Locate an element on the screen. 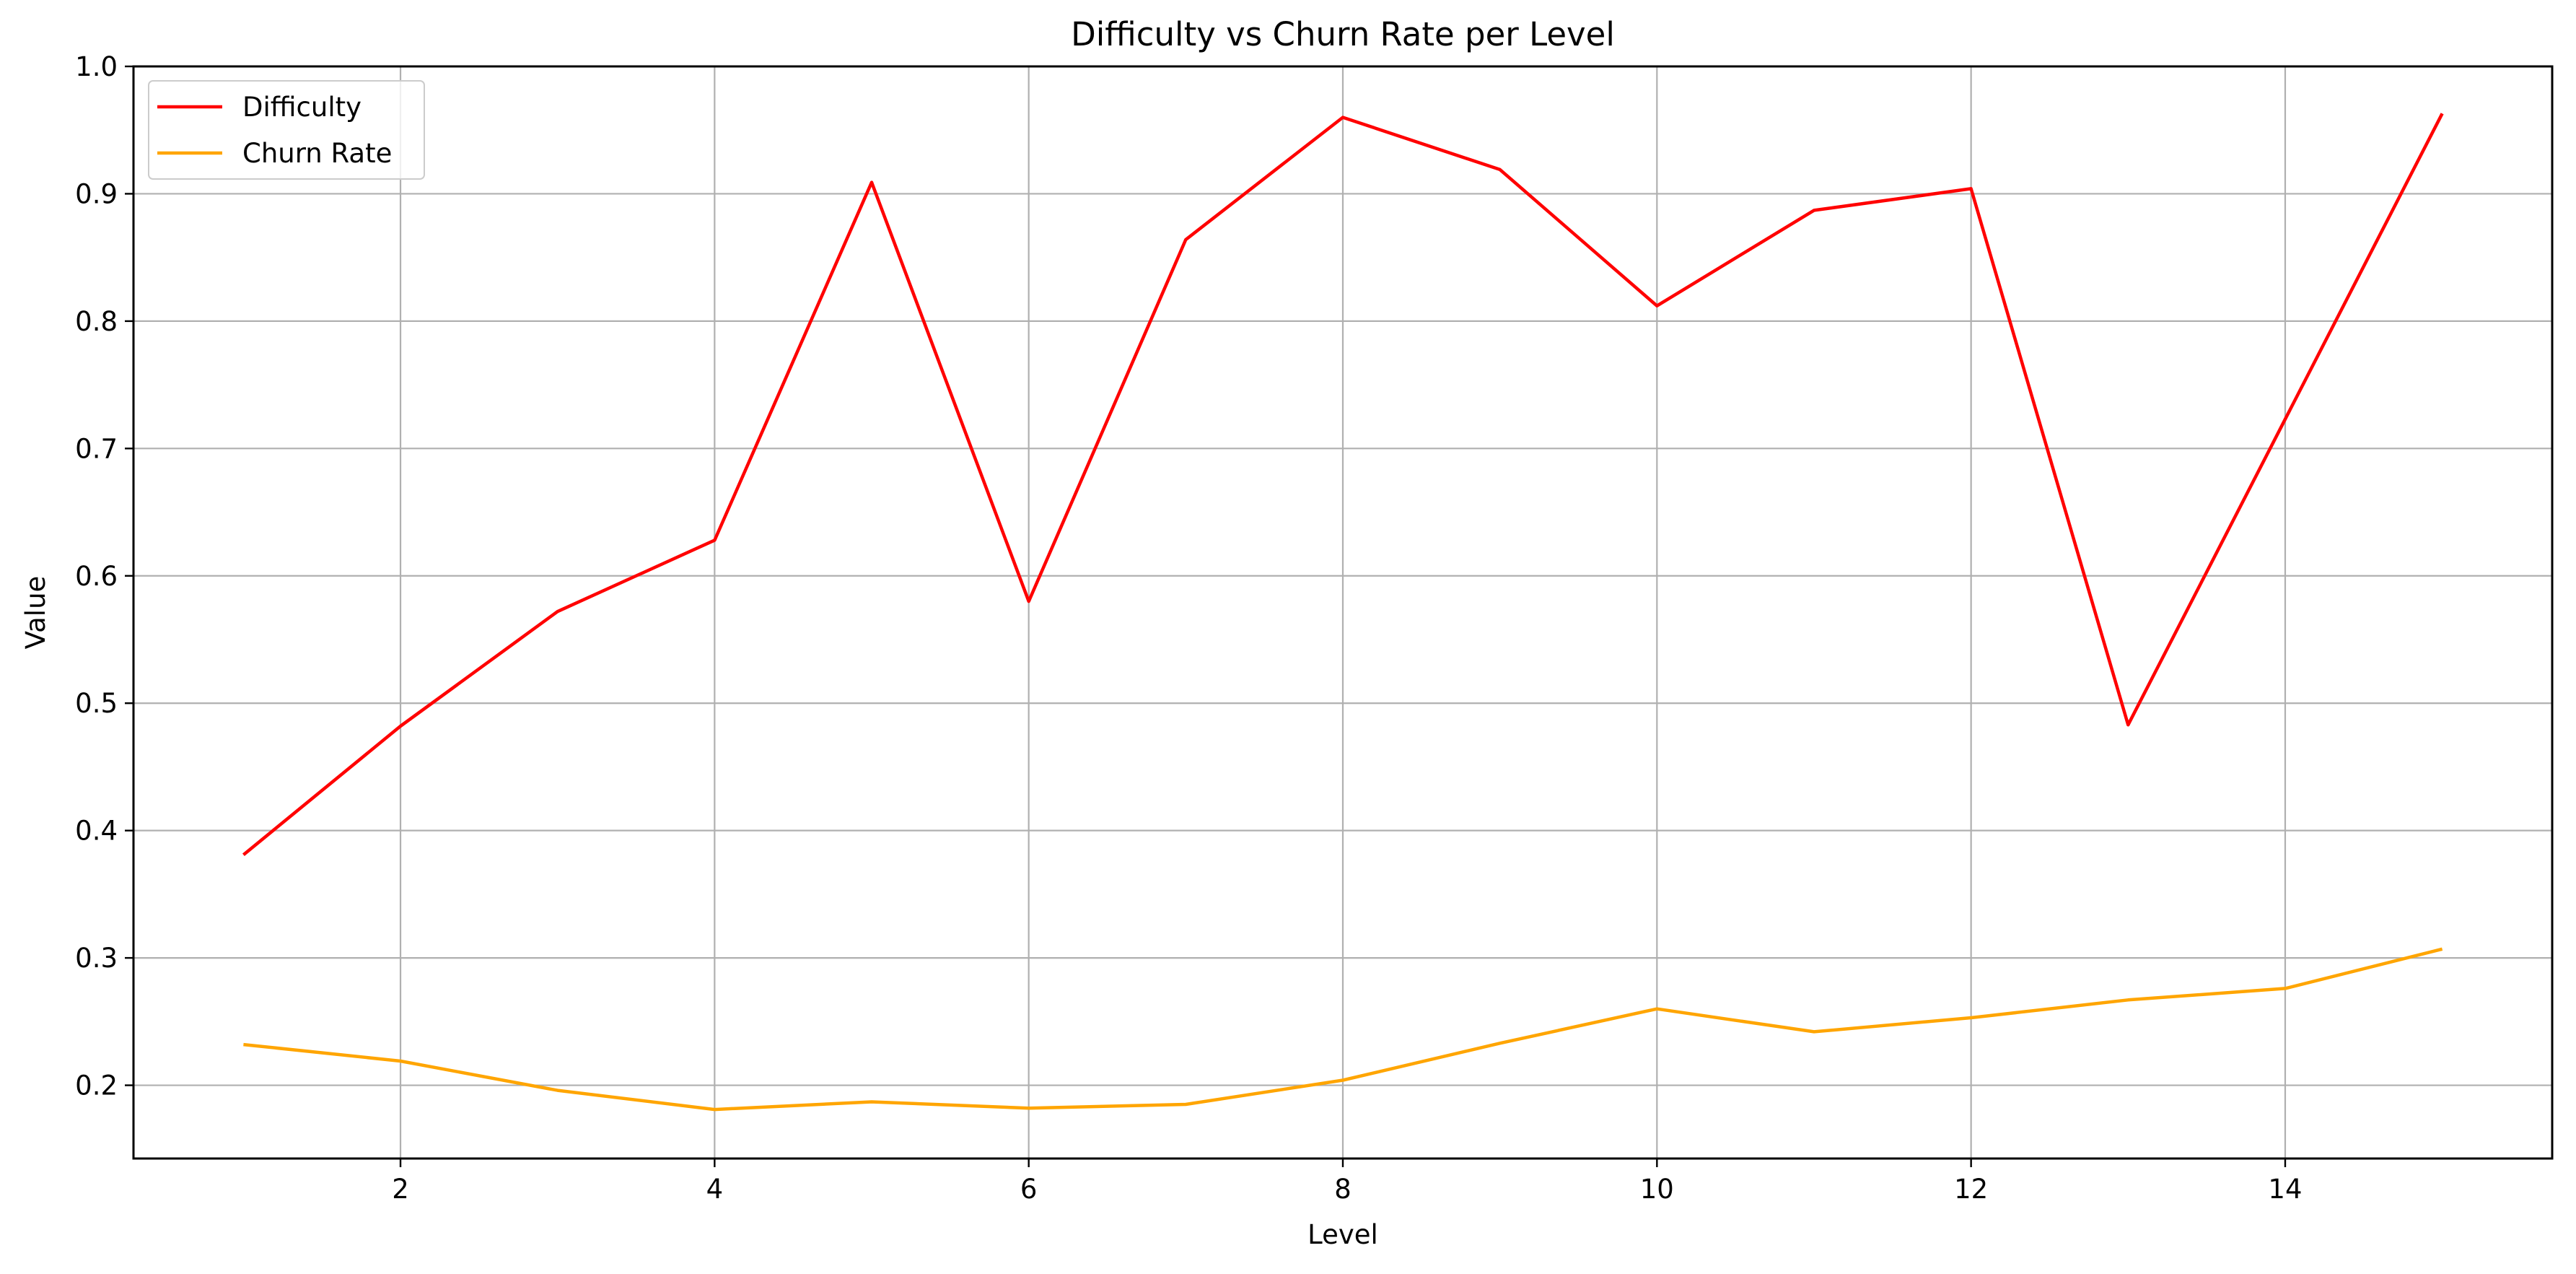 The image size is (2576, 1274). y-tick-label: 0.5 is located at coordinates (97, 704).